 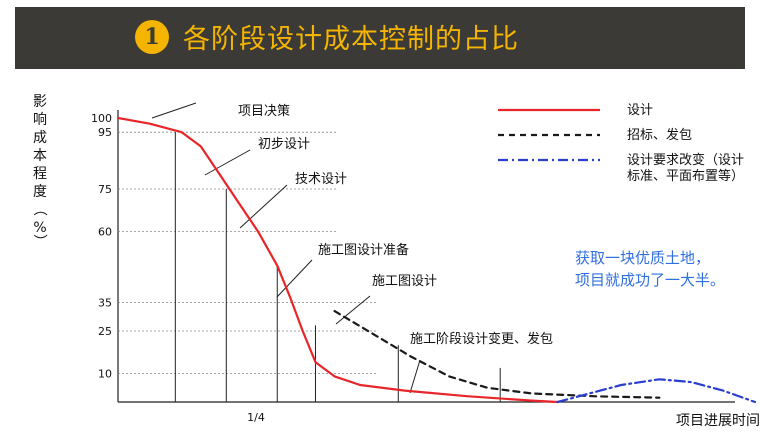 What do you see at coordinates (40, 174) in the screenshot?
I see `y-axis-label-char: 程` at bounding box center [40, 174].